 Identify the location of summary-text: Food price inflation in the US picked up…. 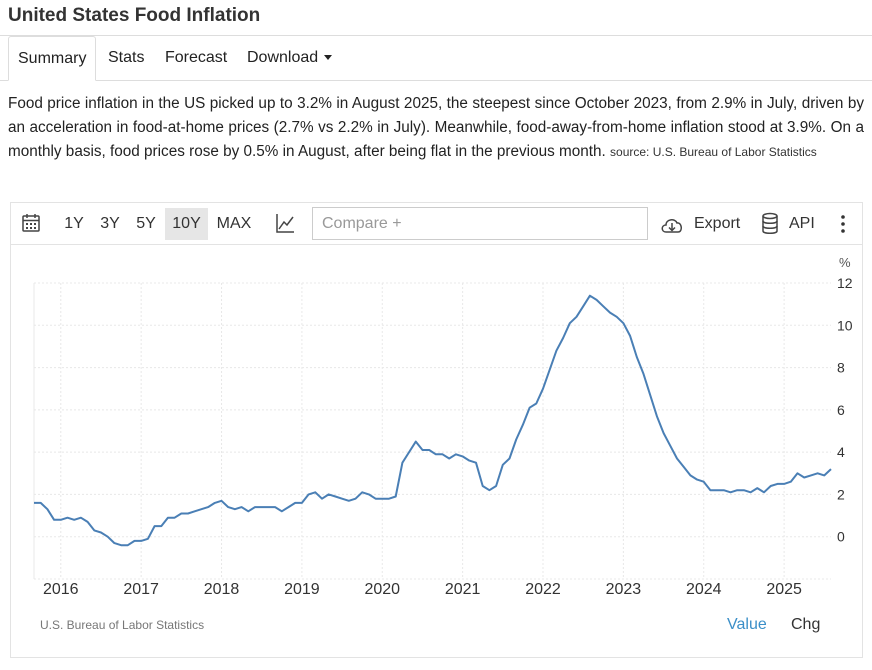
(436, 128).